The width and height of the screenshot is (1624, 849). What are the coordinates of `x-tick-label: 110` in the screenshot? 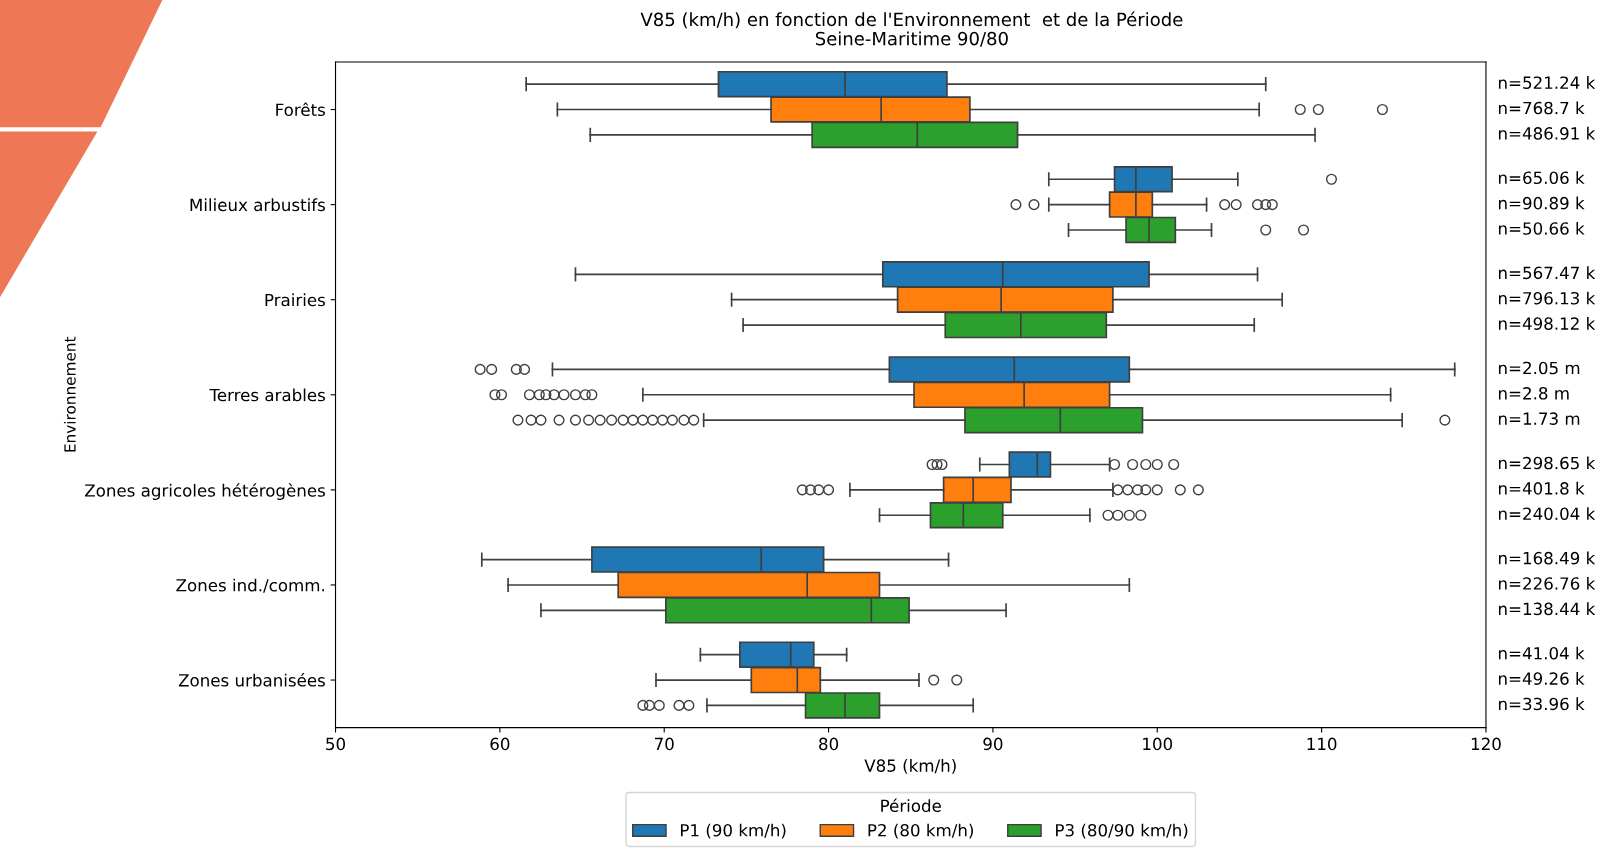 It's located at (1322, 744).